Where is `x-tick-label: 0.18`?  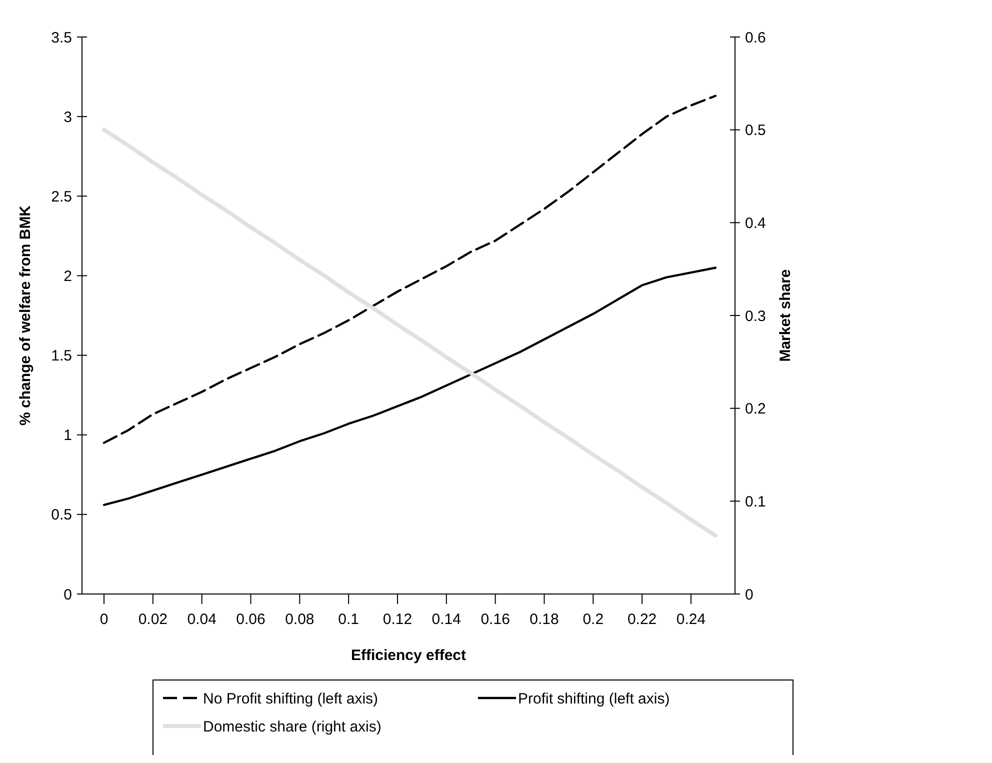
x-tick-label: 0.18 is located at coordinates (544, 619).